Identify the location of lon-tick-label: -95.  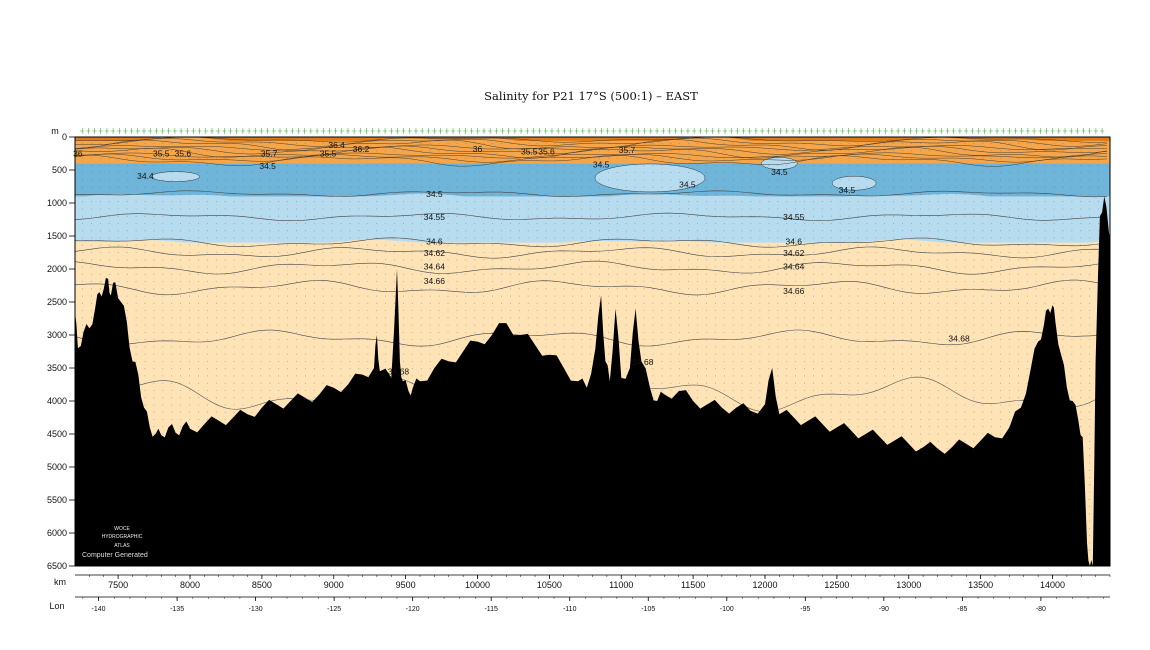
(805, 609).